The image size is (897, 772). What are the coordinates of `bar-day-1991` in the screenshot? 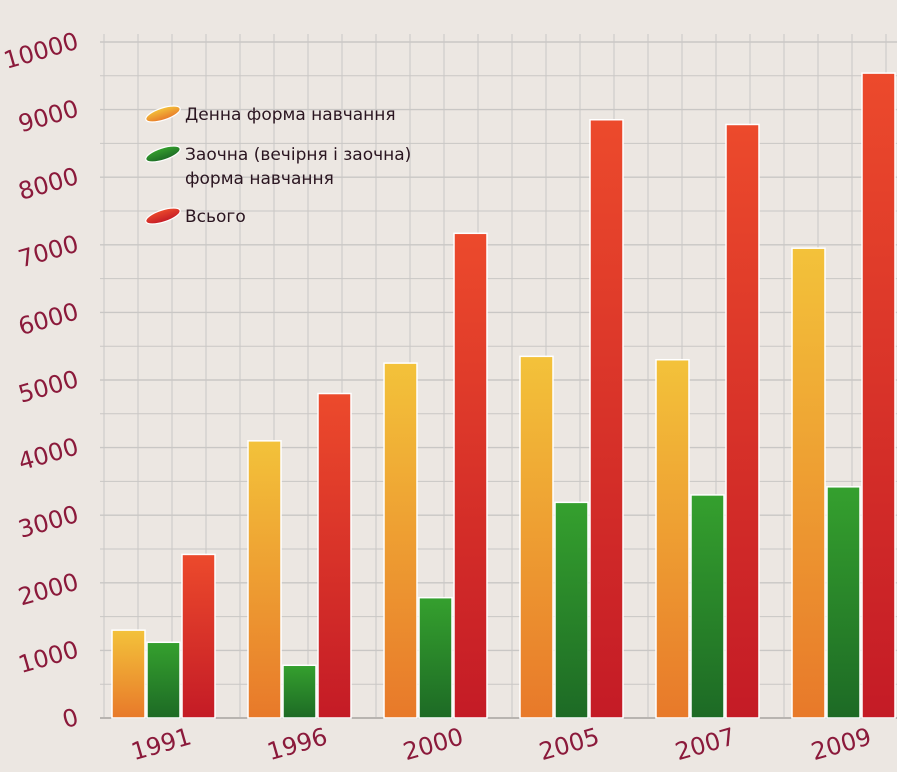 It's located at (128, 674).